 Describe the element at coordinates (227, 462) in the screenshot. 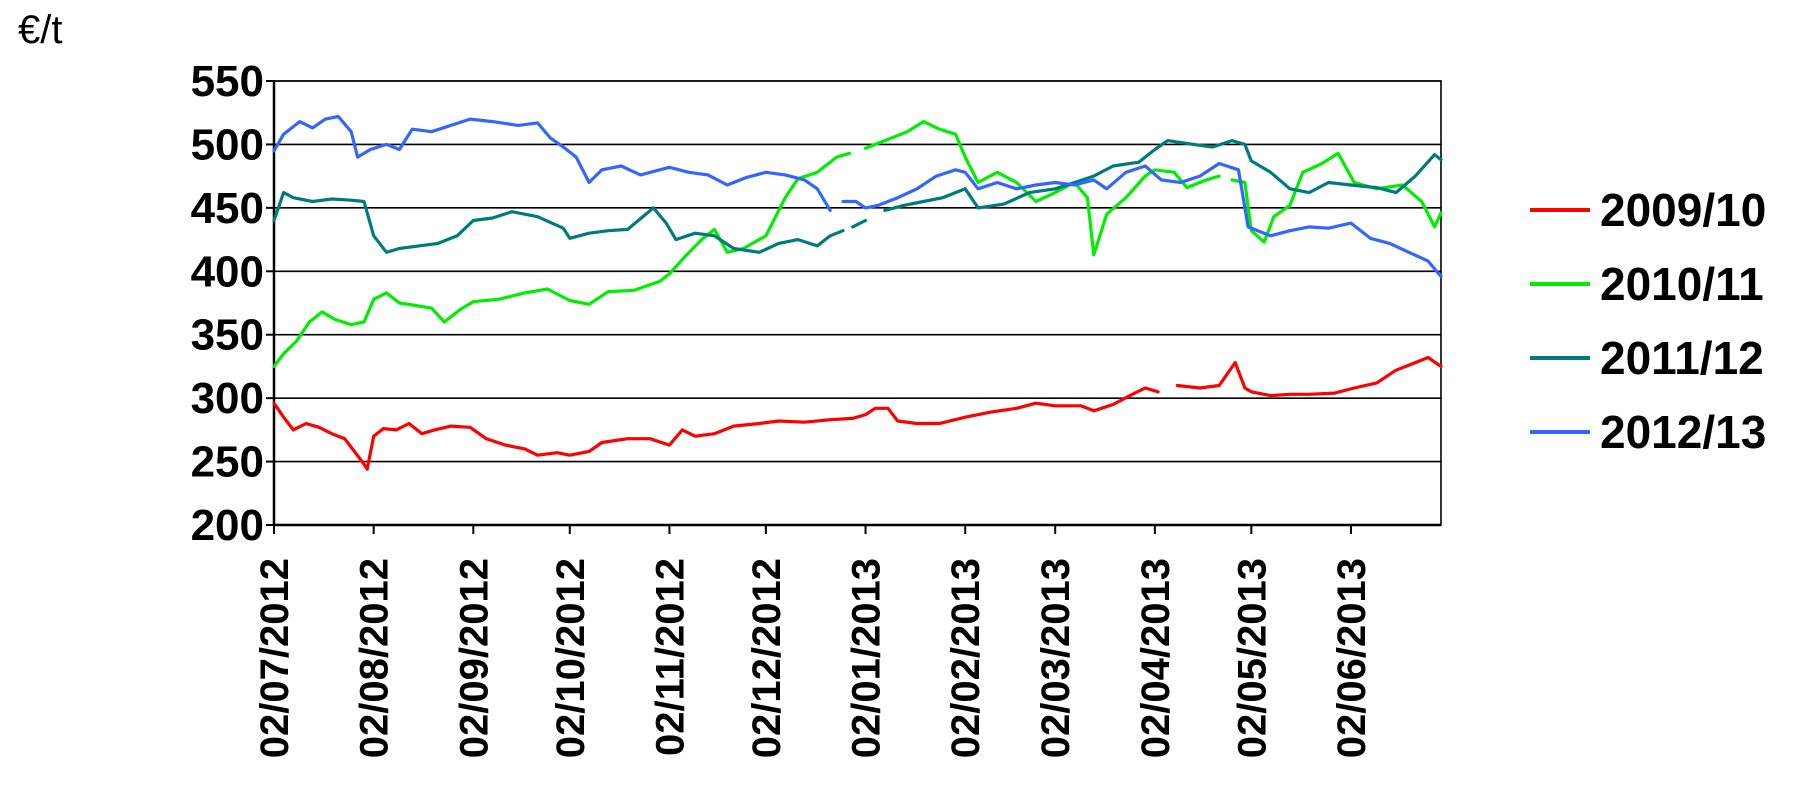

I see `y-tick-label: 250` at that location.